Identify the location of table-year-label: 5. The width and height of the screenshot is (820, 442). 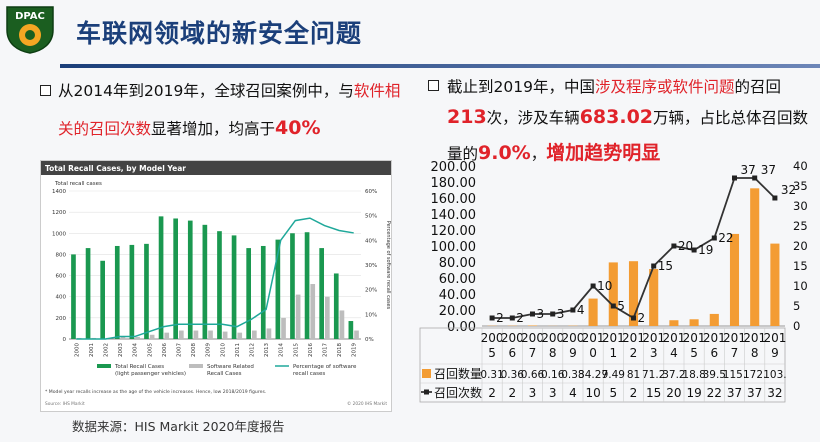
(694, 353).